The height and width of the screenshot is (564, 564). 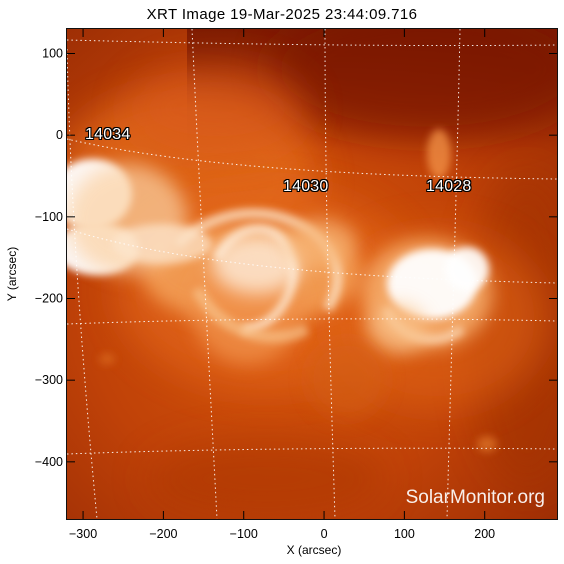 I want to click on x-tick-label: 100, so click(x=404, y=534).